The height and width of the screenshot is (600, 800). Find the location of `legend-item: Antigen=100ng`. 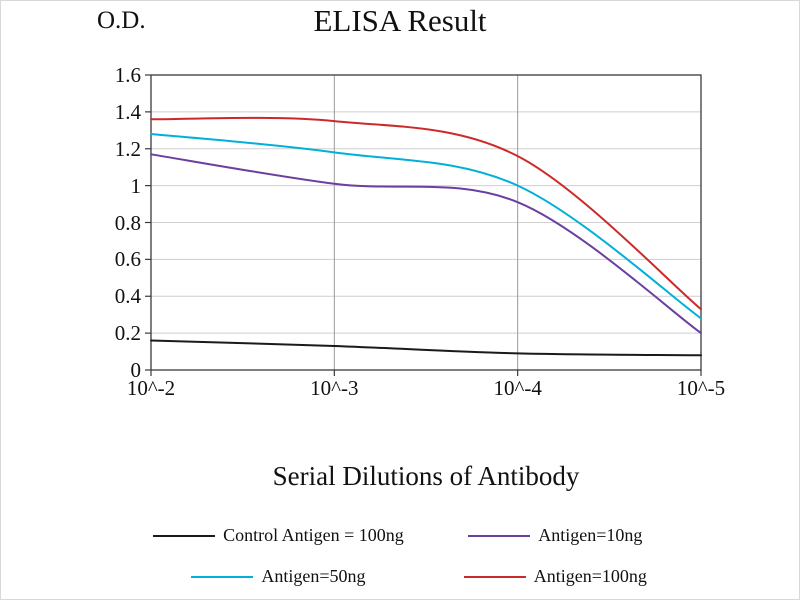

legend-item: Antigen=100ng is located at coordinates (555, 576).